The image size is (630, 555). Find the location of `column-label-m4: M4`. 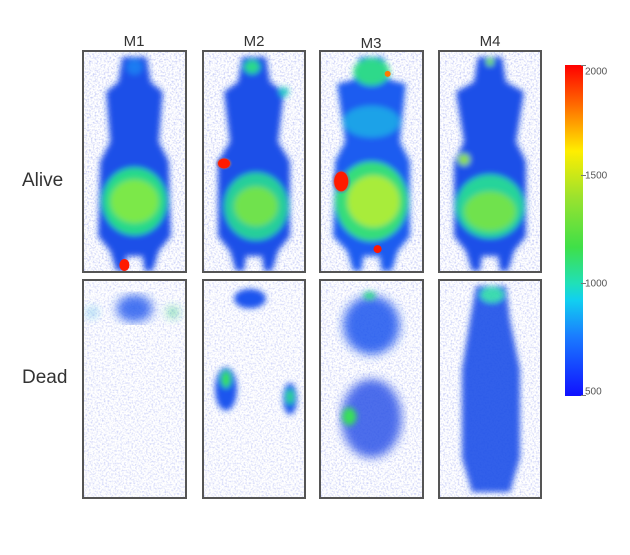

column-label-m4: M4 is located at coordinates (490, 41).